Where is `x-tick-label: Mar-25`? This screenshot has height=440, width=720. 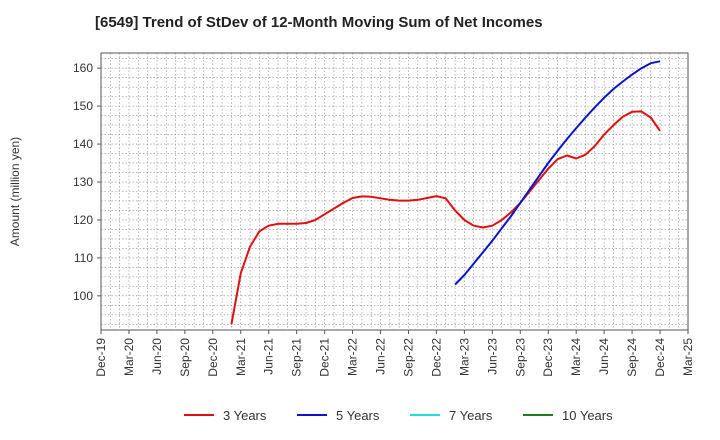 x-tick-label: Mar-25 is located at coordinates (688, 357).